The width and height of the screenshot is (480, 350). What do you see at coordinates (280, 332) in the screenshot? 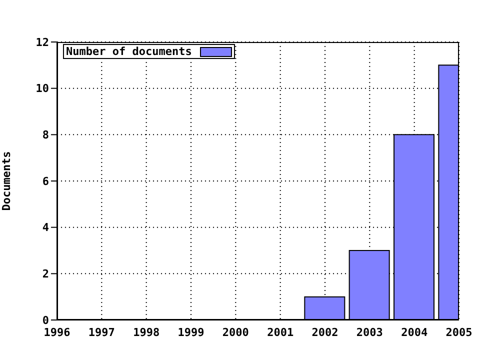
I see `x-tick-label: 2001` at bounding box center [280, 332].